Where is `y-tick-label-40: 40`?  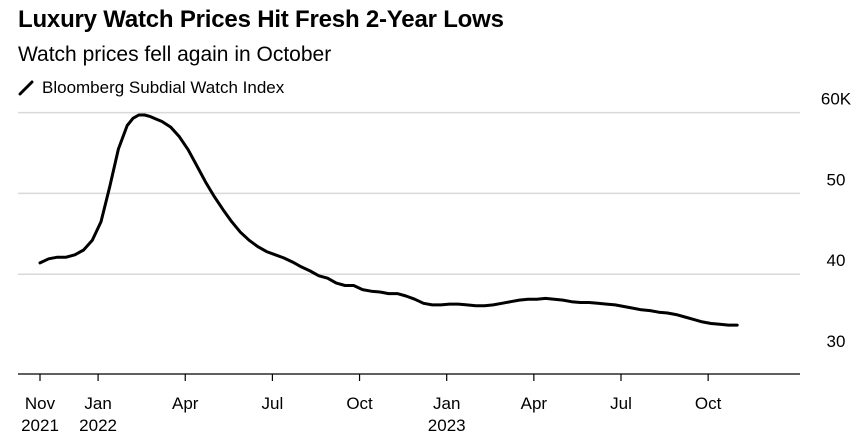
y-tick-label-40: 40 is located at coordinates (836, 260).